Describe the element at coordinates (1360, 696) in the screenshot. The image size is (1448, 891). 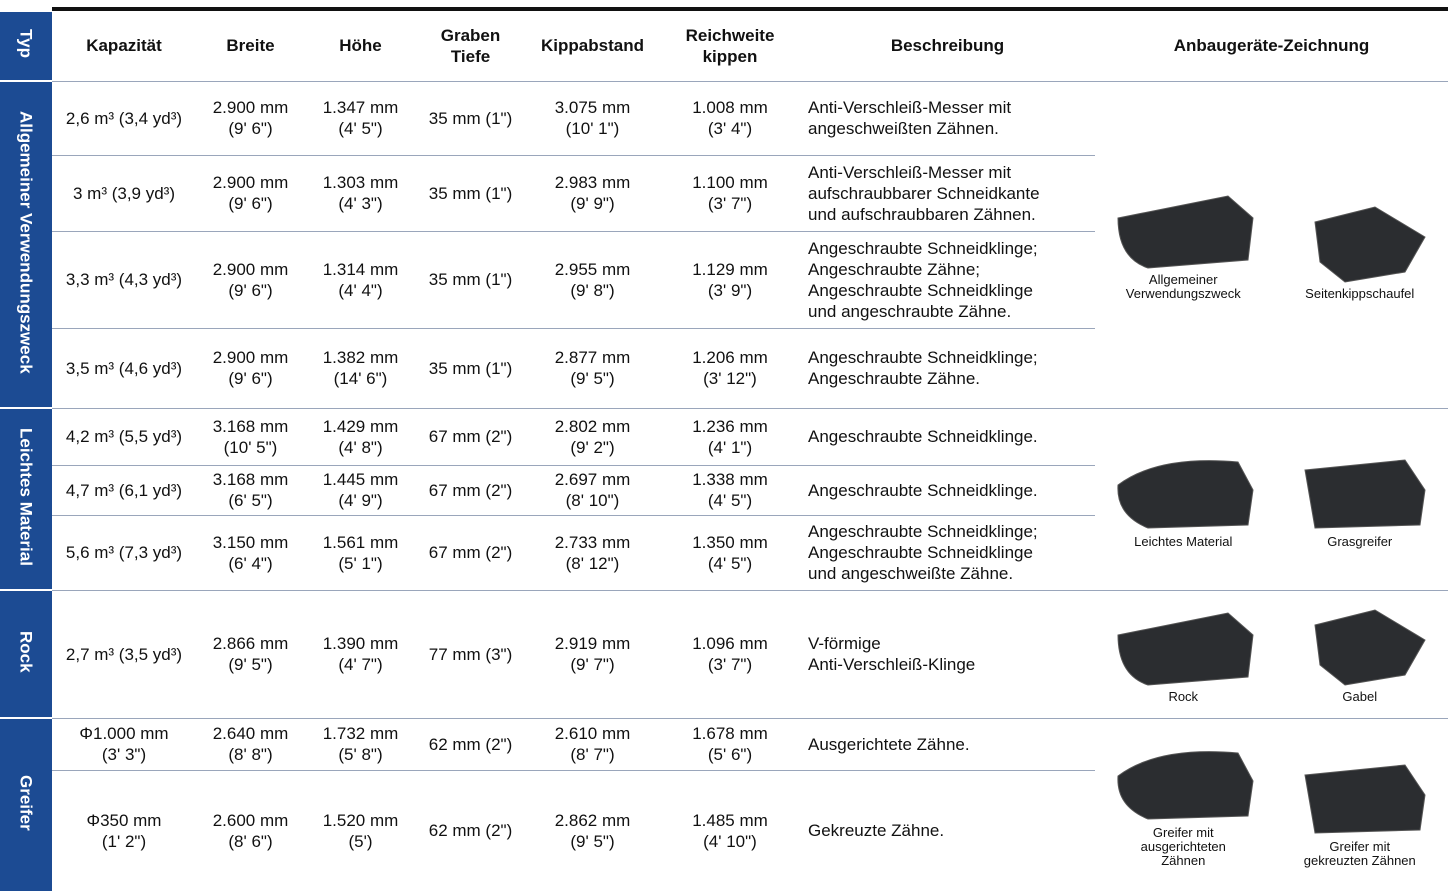
I see `drawing-caption: Gabel` at that location.